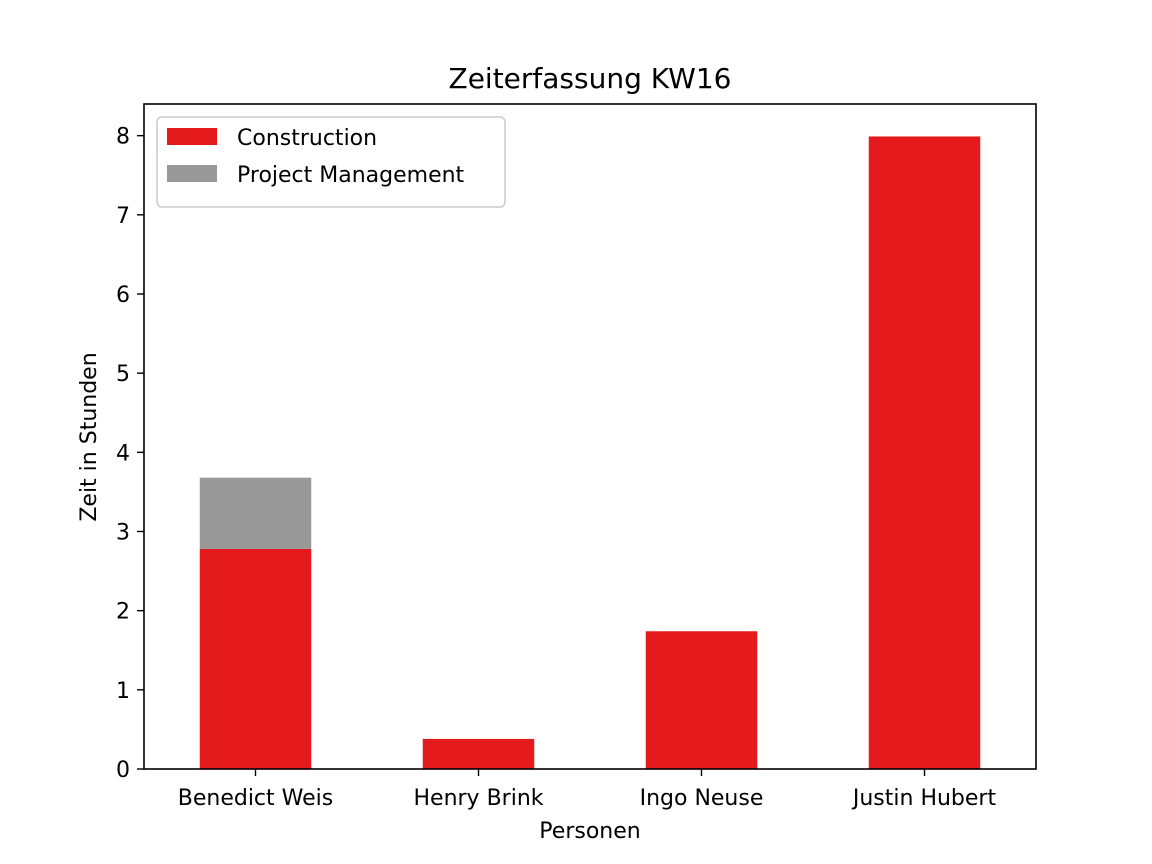 The width and height of the screenshot is (1152, 864). What do you see at coordinates (123, 770) in the screenshot?
I see `y-tick-label: 0` at bounding box center [123, 770].